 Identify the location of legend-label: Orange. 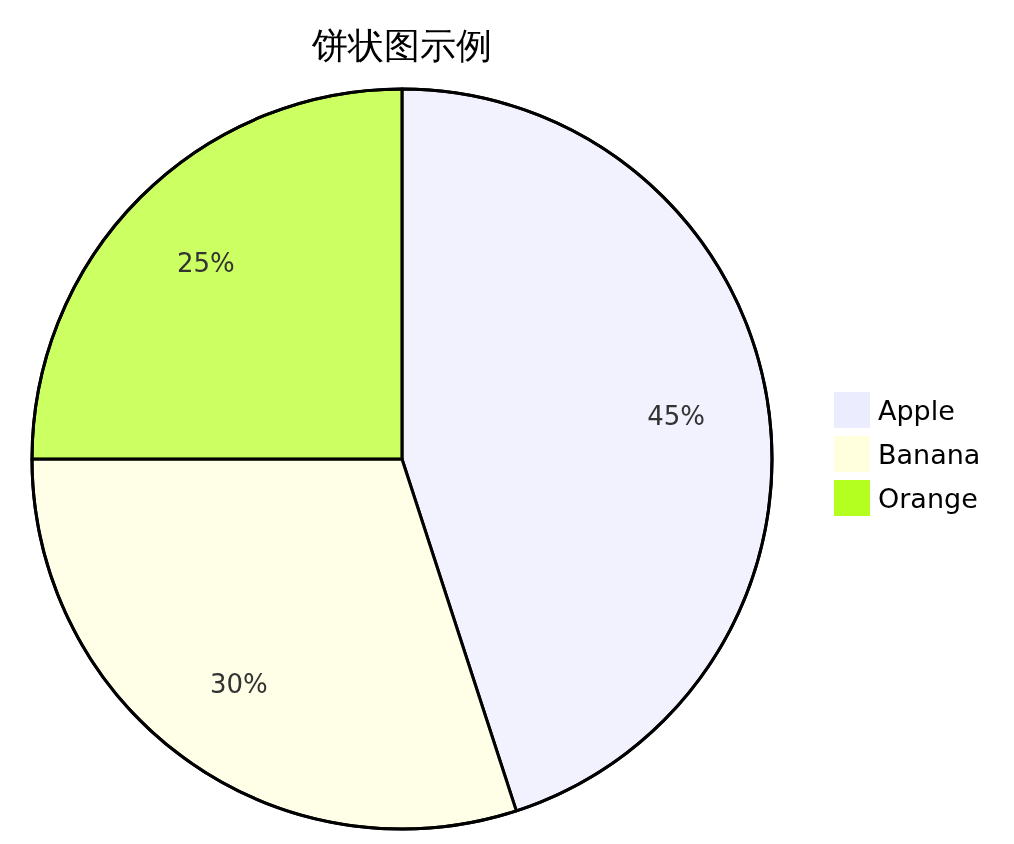
(928, 498).